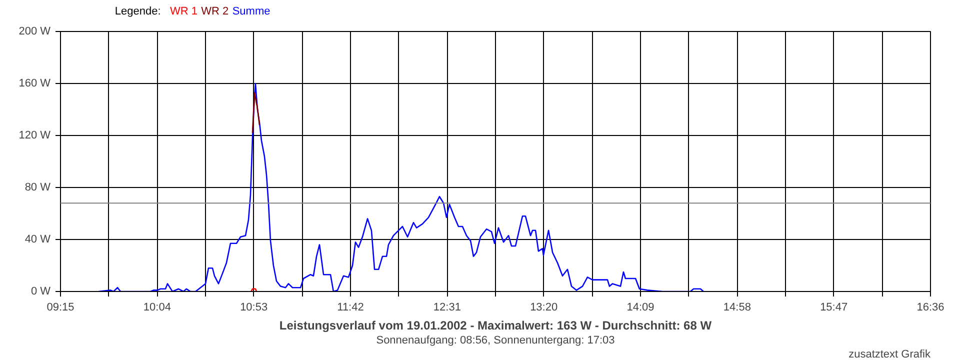 The width and height of the screenshot is (960, 360). I want to click on y-tick-label: 0 W, so click(41, 292).